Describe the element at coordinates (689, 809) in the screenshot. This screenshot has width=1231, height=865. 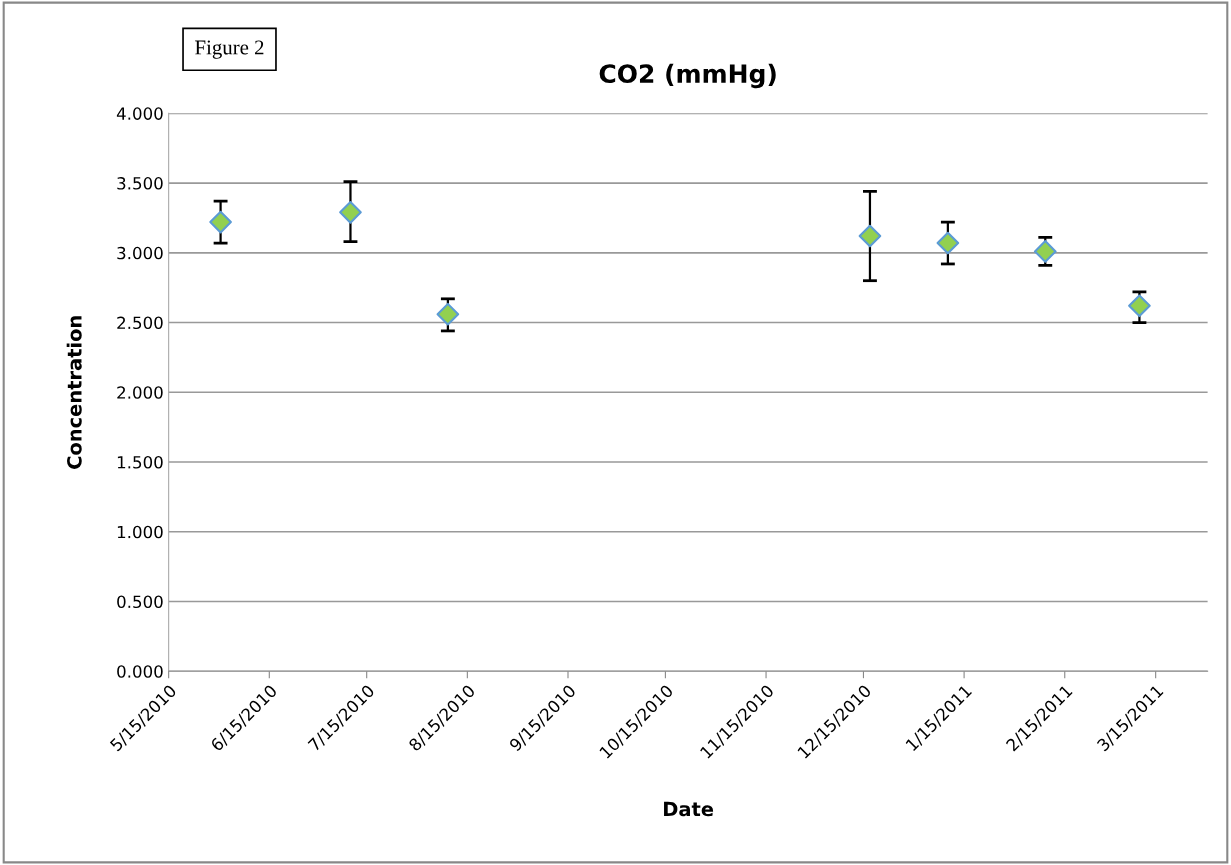
I see `x-axis-title: Date` at that location.